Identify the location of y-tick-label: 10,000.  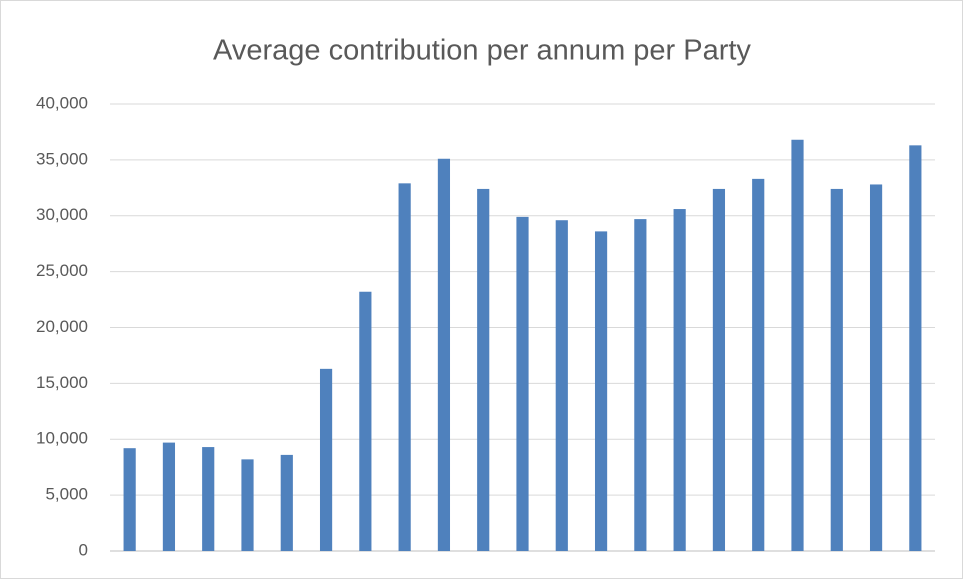
(62, 438).